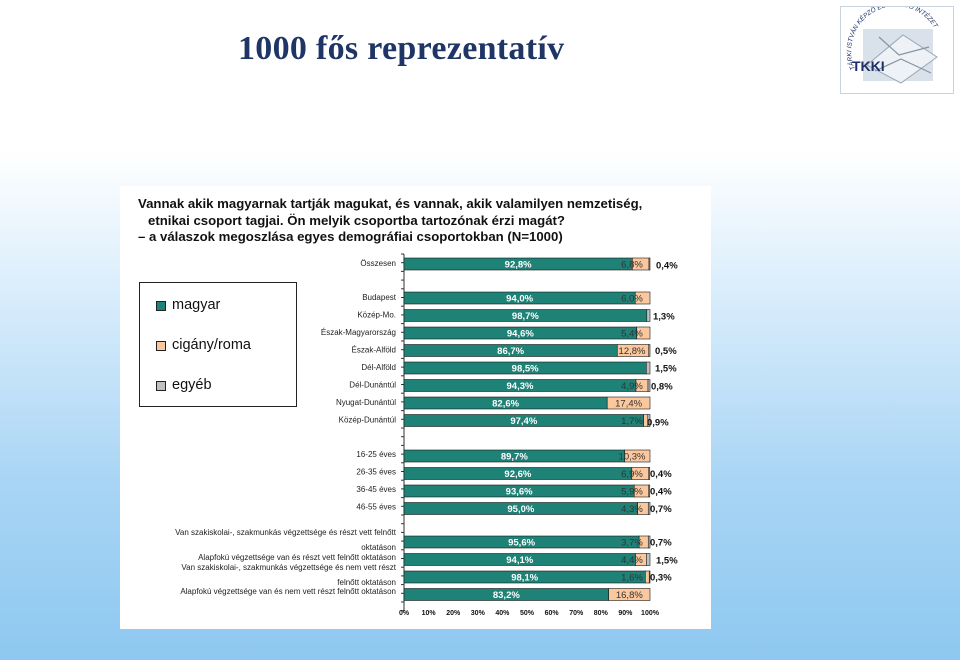 This screenshot has height=660, width=960. What do you see at coordinates (519, 299) in the screenshot?
I see `data-label-magyar: 94,0%` at bounding box center [519, 299].